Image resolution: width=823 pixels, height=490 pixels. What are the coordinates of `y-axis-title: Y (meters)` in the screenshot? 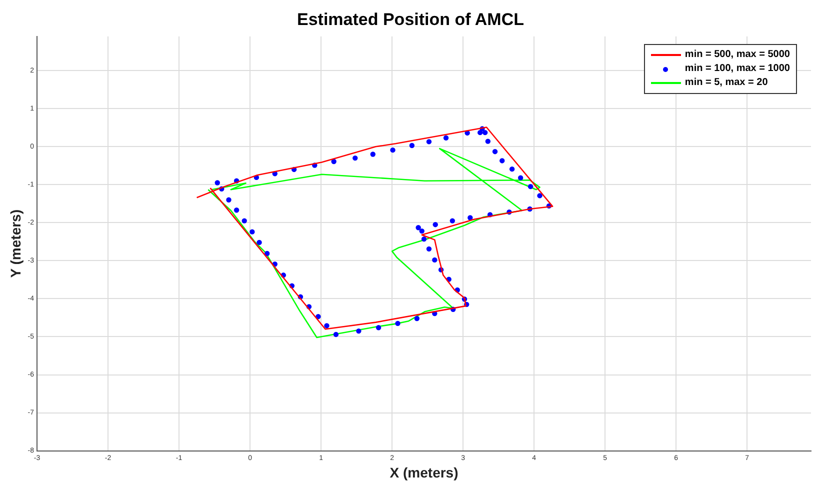 It's located at (15, 243).